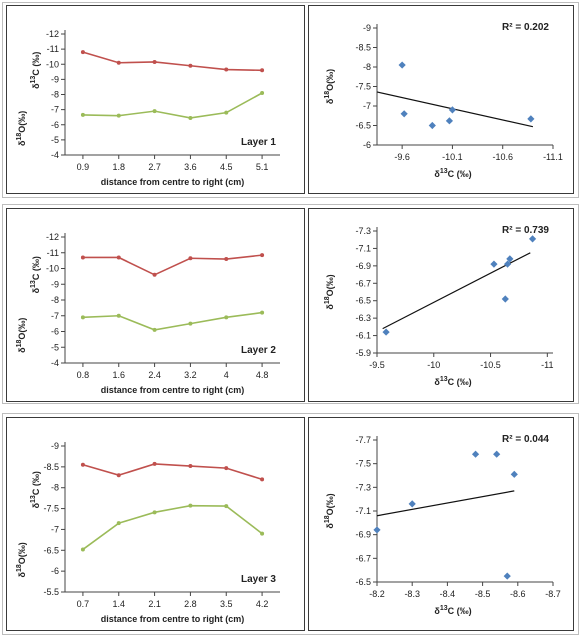 This screenshot has height=640, width=581. I want to click on x-tick-label: 4.8, so click(262, 375).